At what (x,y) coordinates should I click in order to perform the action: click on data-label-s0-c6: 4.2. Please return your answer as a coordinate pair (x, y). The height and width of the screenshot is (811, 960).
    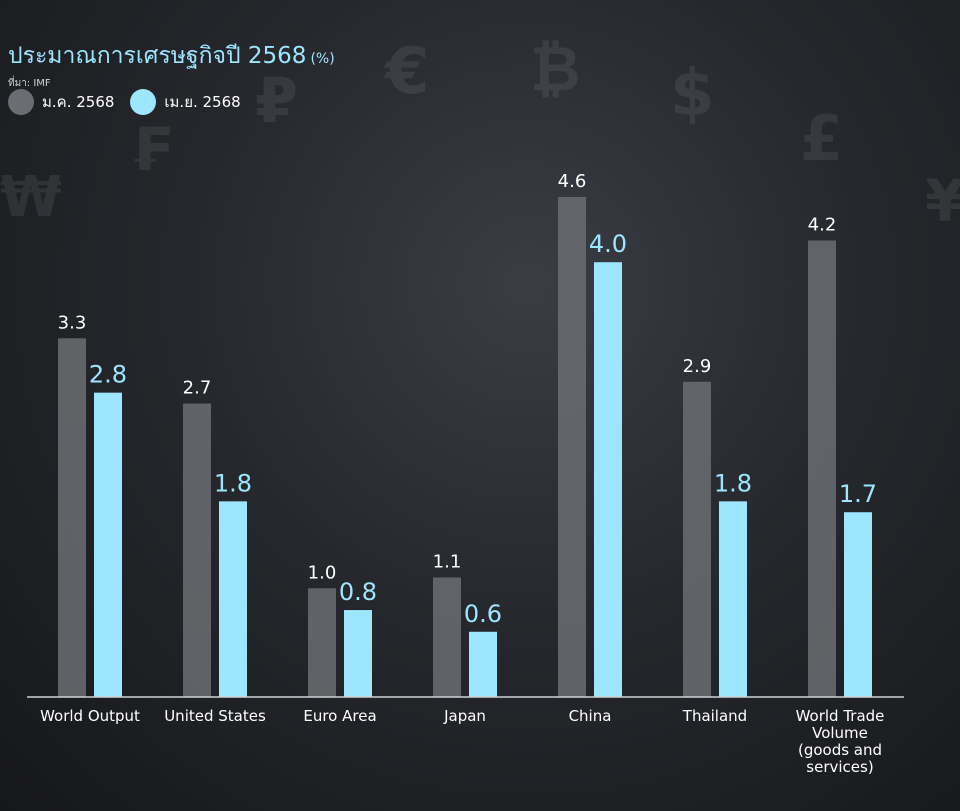
    Looking at the image, I should click on (822, 224).